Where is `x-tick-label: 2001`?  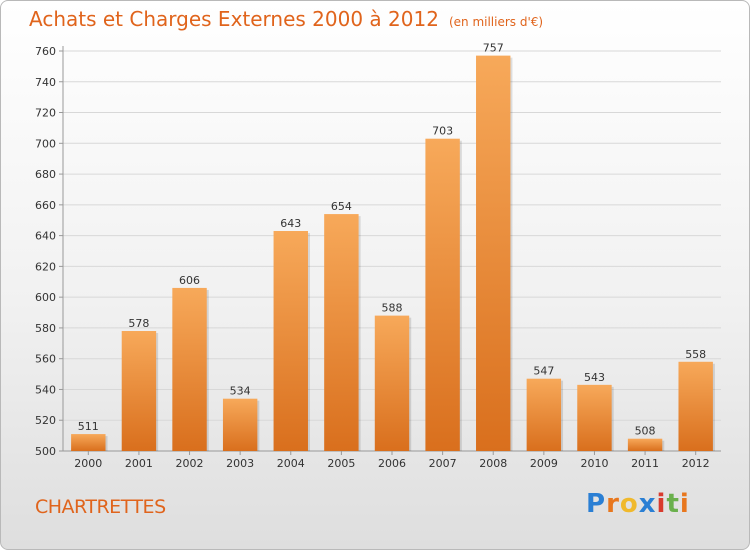 x-tick-label: 2001 is located at coordinates (139, 463).